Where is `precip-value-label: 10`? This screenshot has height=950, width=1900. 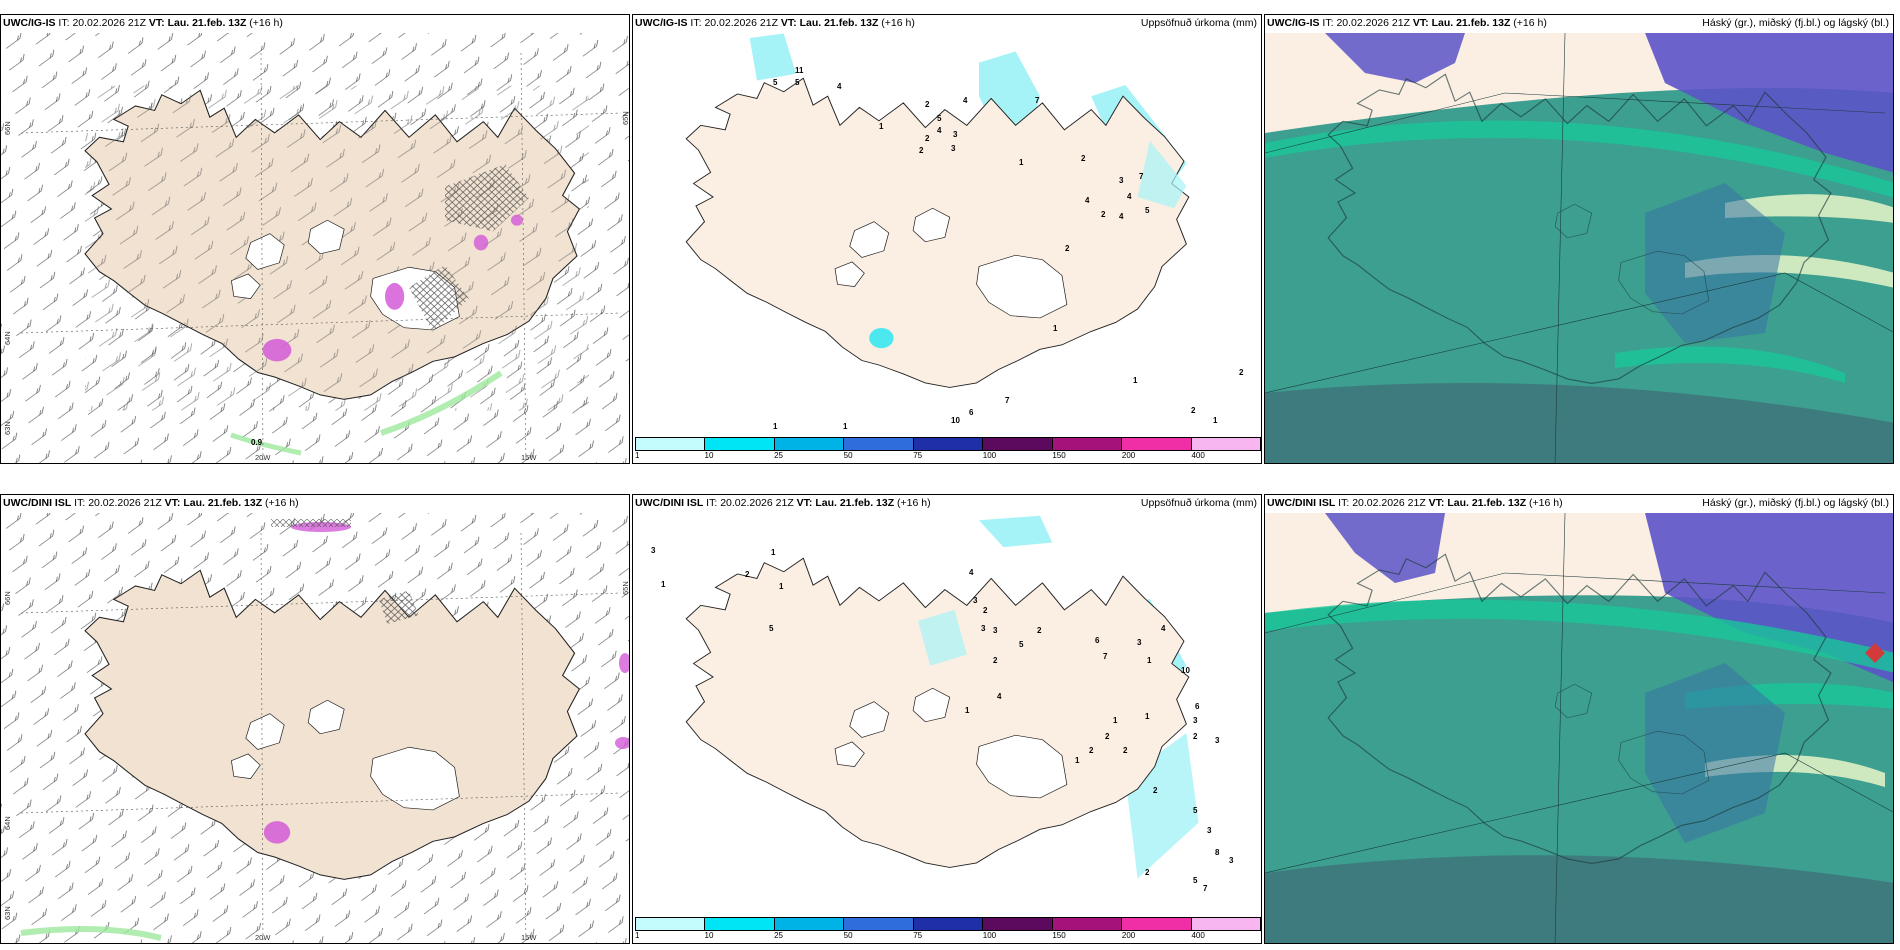
precip-value-label: 10 is located at coordinates (955, 420).